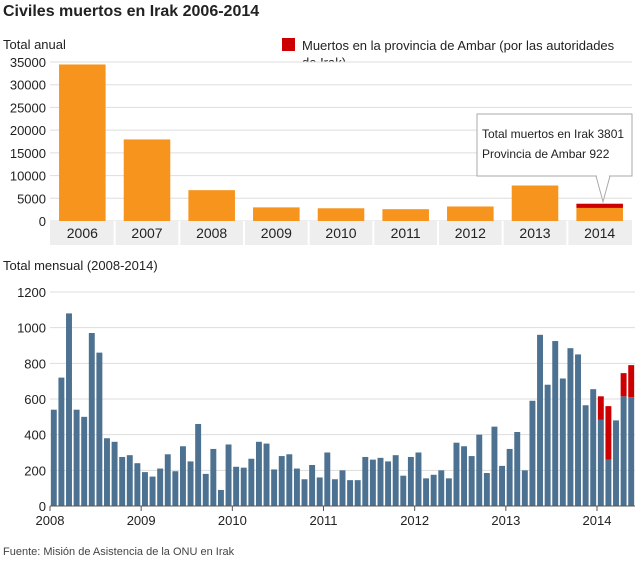 Image resolution: width=640 pixels, height=565 pixels. Describe the element at coordinates (147, 180) in the screenshot. I see `bar-2007` at that location.